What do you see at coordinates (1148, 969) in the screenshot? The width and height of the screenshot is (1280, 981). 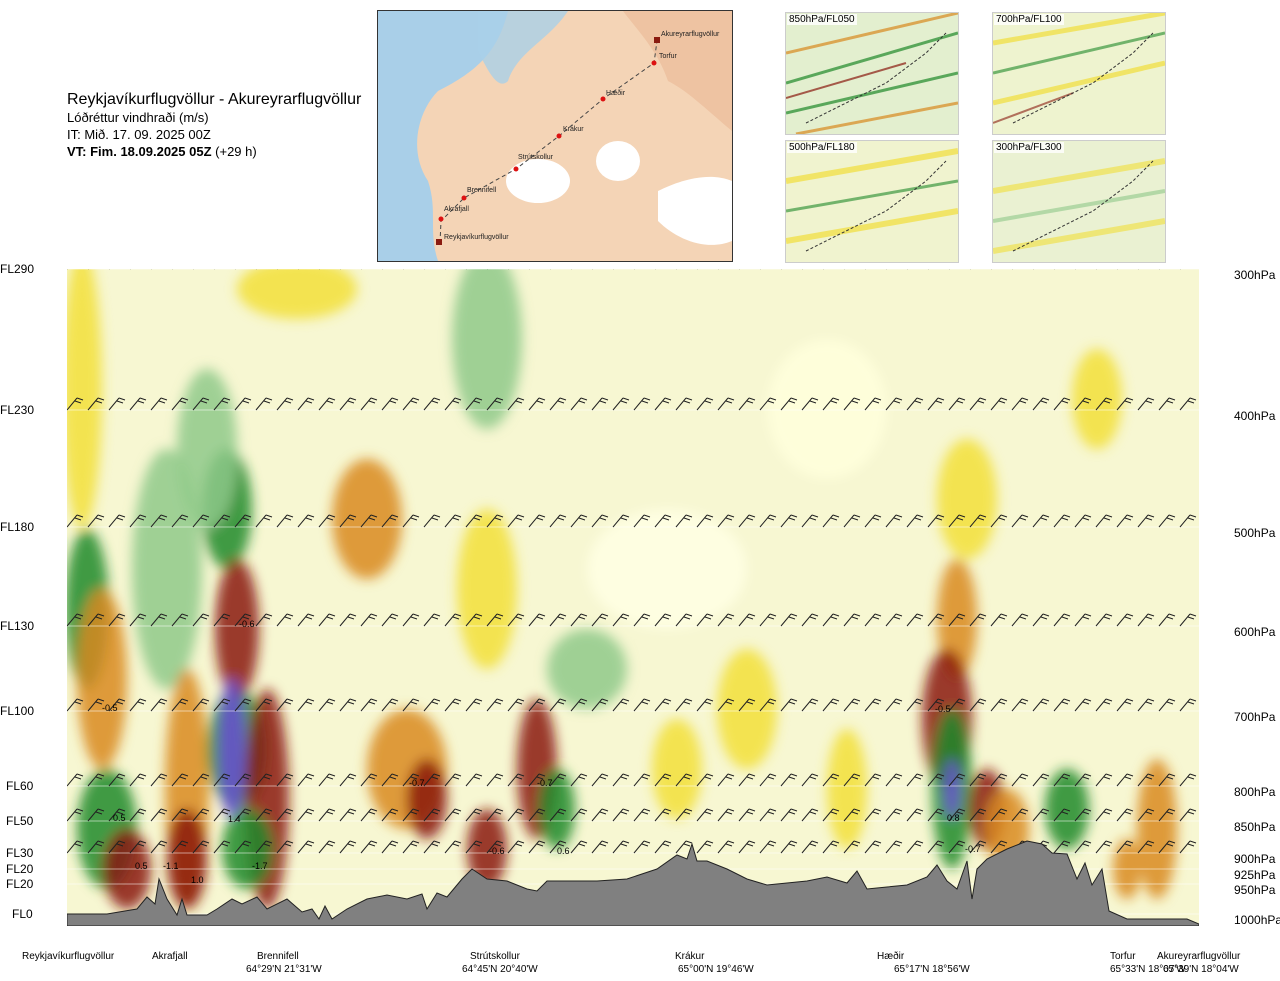 I see `waypoint-coord: 65°33'N 18°07'W` at bounding box center [1148, 969].